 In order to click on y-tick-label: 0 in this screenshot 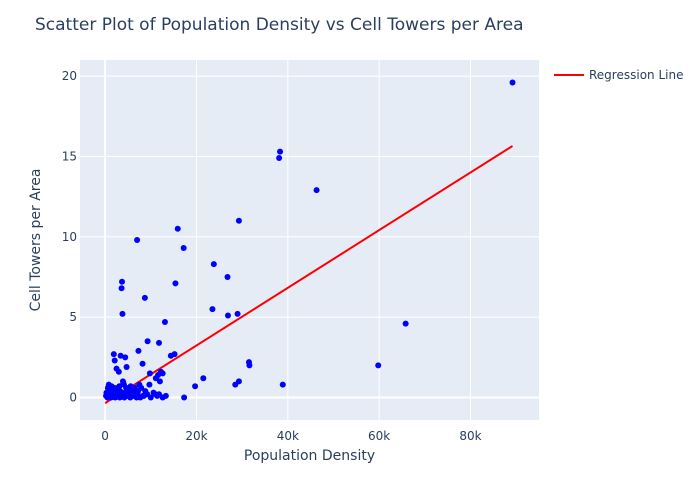, I will do `click(73, 398)`.